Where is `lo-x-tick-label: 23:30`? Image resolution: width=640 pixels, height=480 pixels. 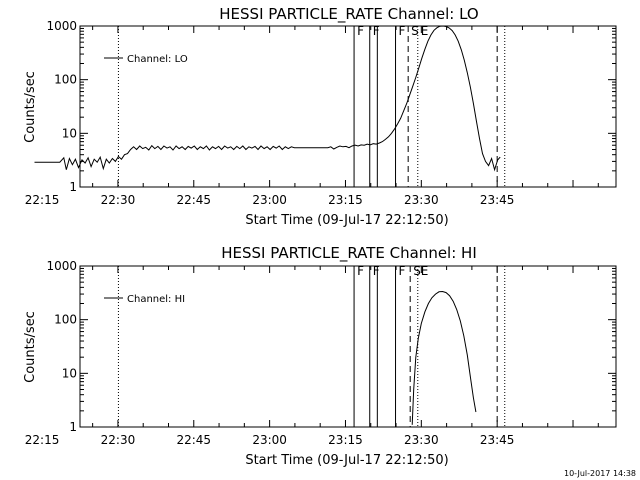 lo-x-tick-label: 23:30 is located at coordinates (421, 200).